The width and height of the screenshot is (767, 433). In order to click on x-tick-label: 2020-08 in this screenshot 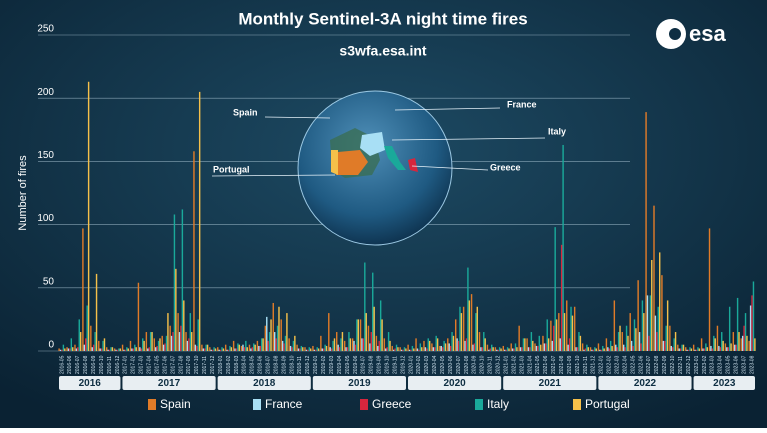, I will do `click(467, 364)`.